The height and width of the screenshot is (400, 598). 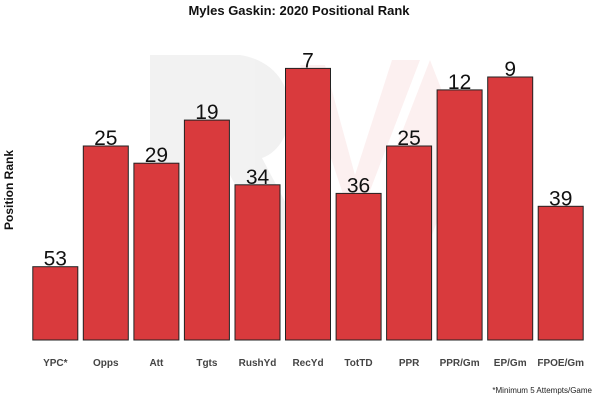 I want to click on data-label-ypc: 53, so click(x=55, y=259).